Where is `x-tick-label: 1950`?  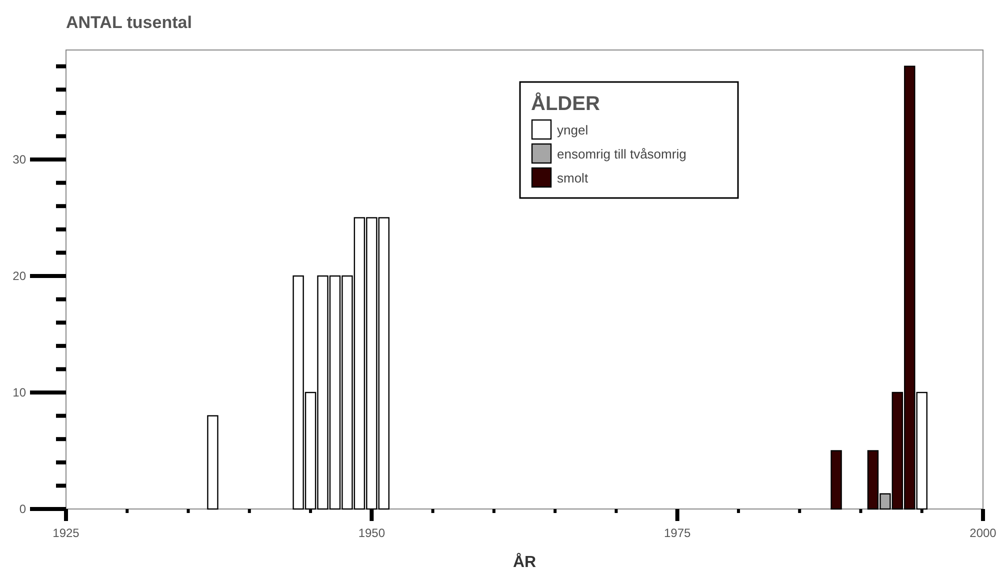 x-tick-label: 1950 is located at coordinates (372, 533).